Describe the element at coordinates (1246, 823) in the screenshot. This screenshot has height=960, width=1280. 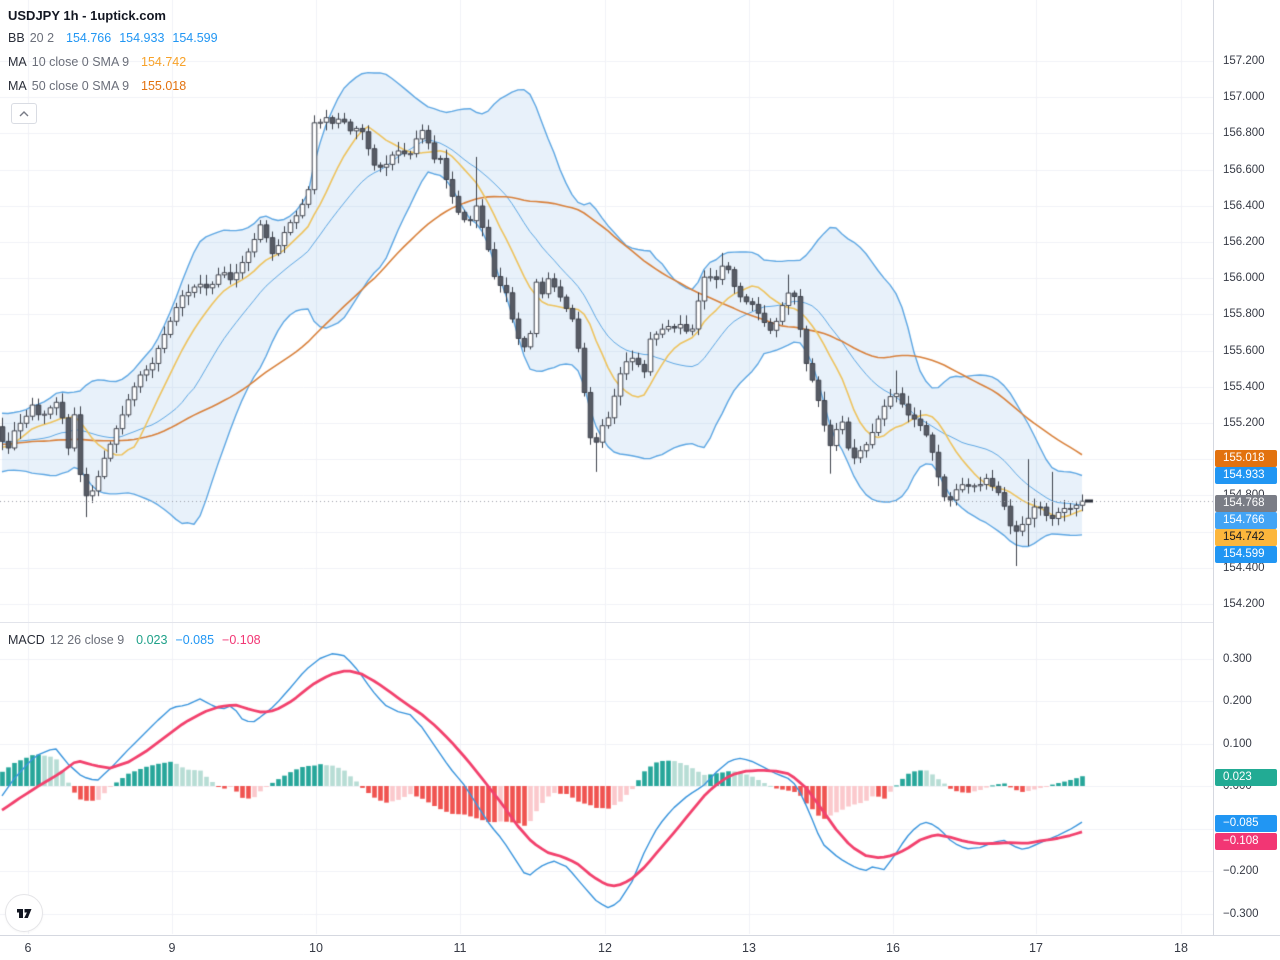
I see `price-tag: −0.085` at that location.